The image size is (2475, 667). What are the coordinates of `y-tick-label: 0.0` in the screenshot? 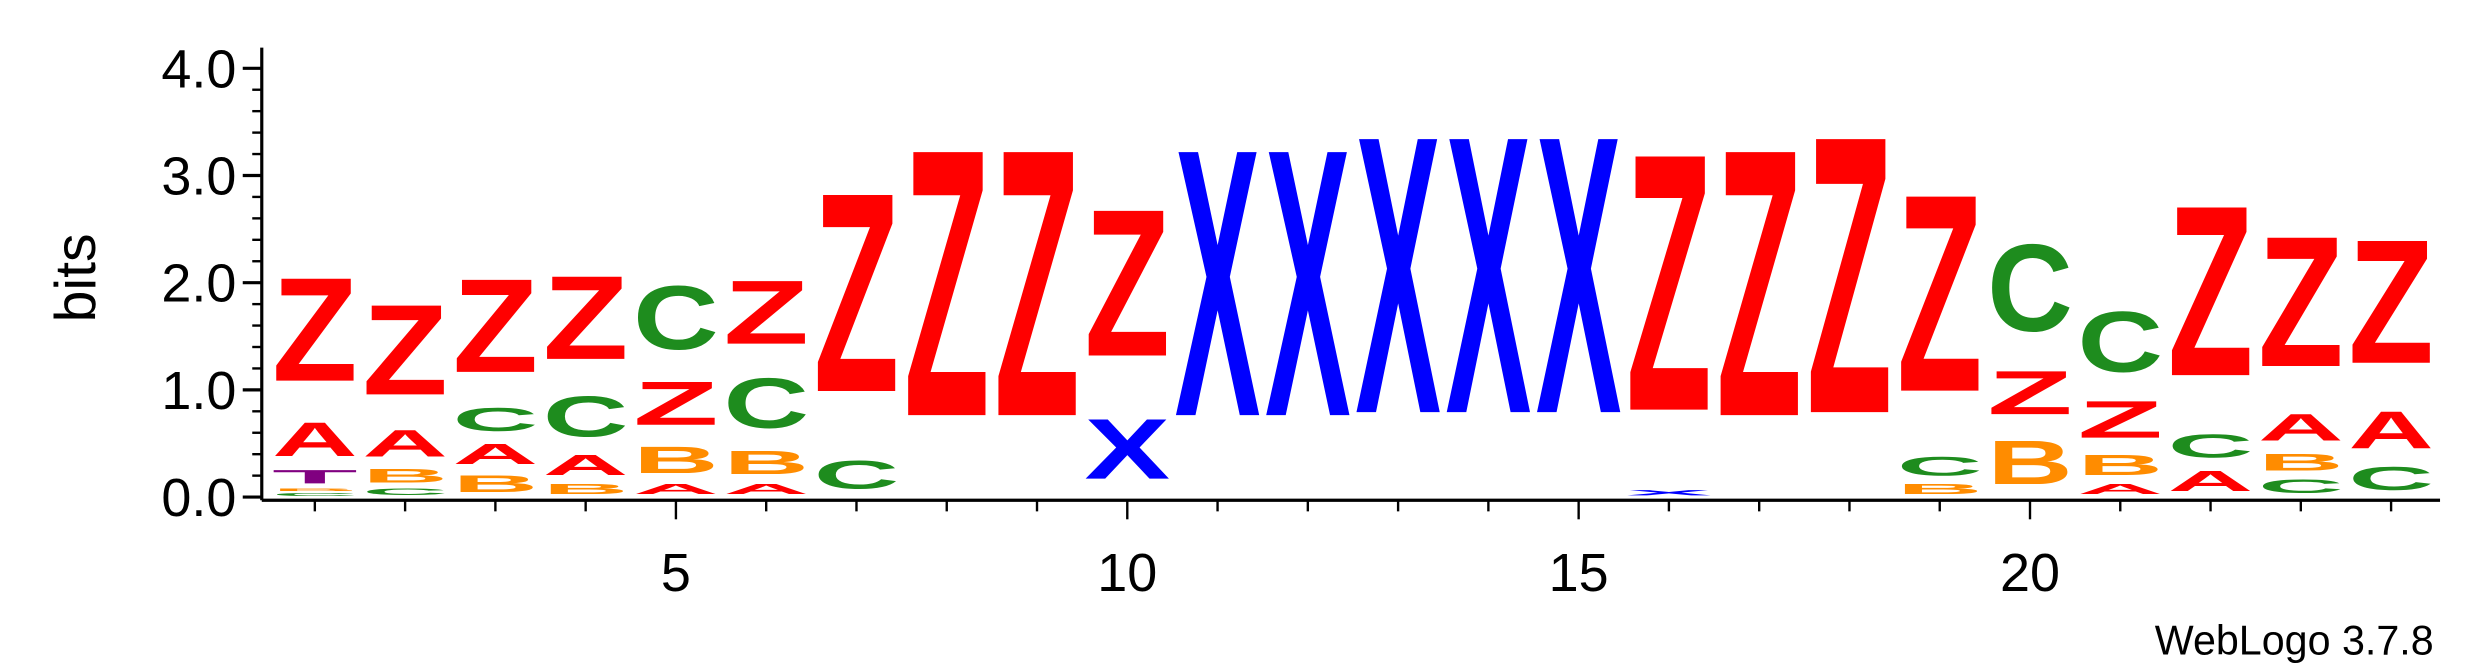 It's located at (198, 498).